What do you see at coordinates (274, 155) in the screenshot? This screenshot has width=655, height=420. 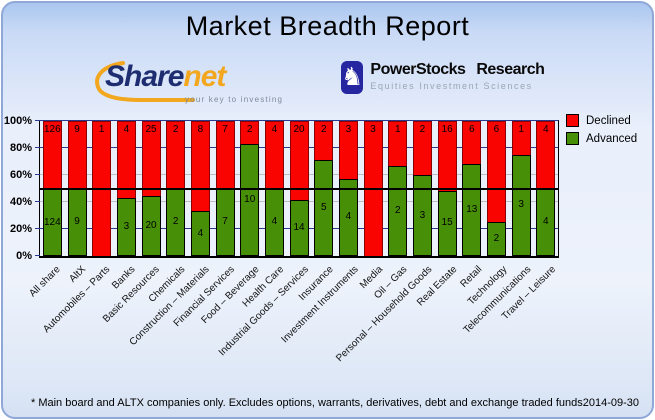 I see `declined-segment: 4` at bounding box center [274, 155].